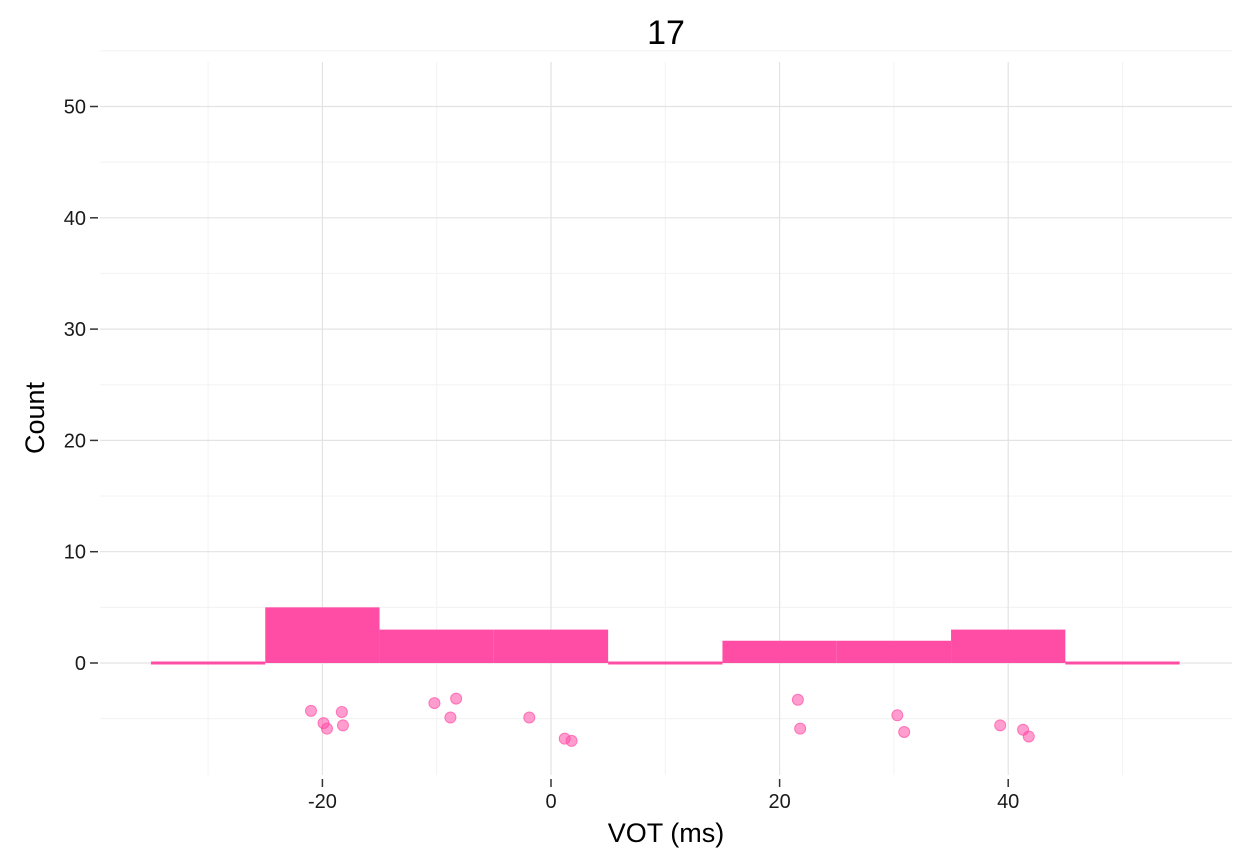 The height and width of the screenshot is (864, 1248). I want to click on chart-title: 17, so click(666, 33).